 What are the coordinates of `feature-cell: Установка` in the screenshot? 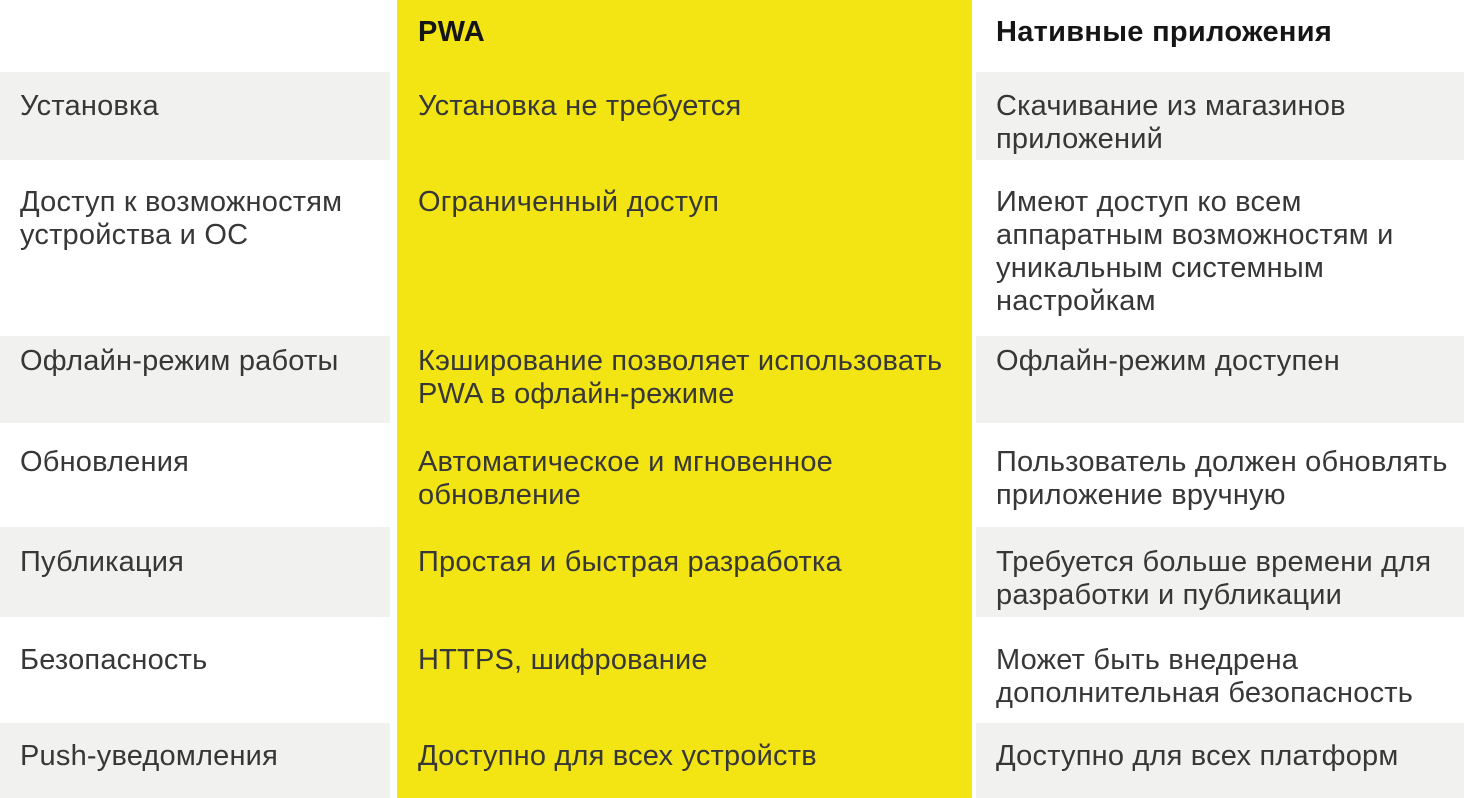 It's located at (195, 116).